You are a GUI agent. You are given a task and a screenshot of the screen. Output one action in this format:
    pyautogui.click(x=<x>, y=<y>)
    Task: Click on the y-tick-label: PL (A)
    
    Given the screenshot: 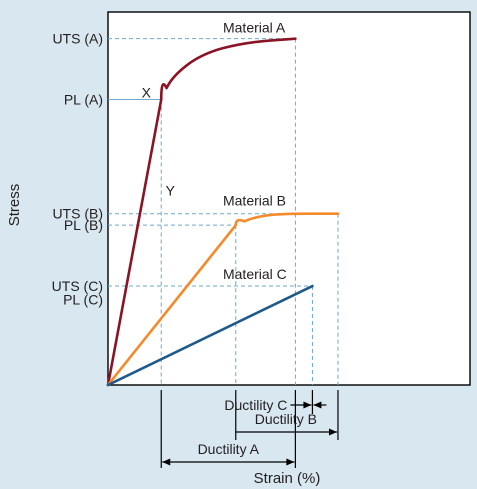 What is the action you would take?
    pyautogui.click(x=83, y=100)
    